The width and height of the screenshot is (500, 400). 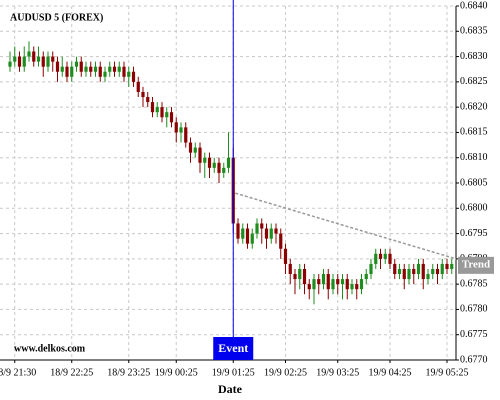 I want to click on x-tick-label: 19/9 05:25, so click(x=446, y=372).